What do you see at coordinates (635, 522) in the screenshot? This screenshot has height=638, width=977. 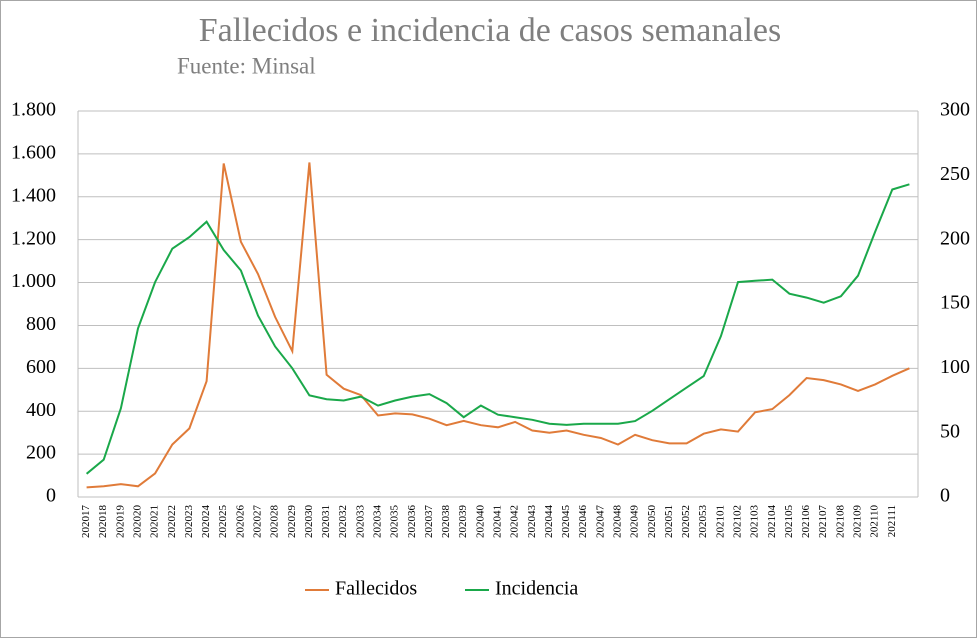 I see `x-tick-label: 202049` at bounding box center [635, 522].